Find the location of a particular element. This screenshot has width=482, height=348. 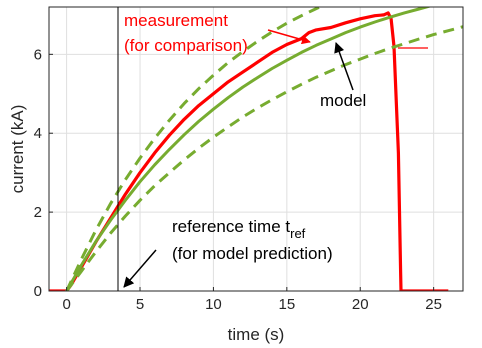

x-tick-label: 20 is located at coordinates (360, 304).